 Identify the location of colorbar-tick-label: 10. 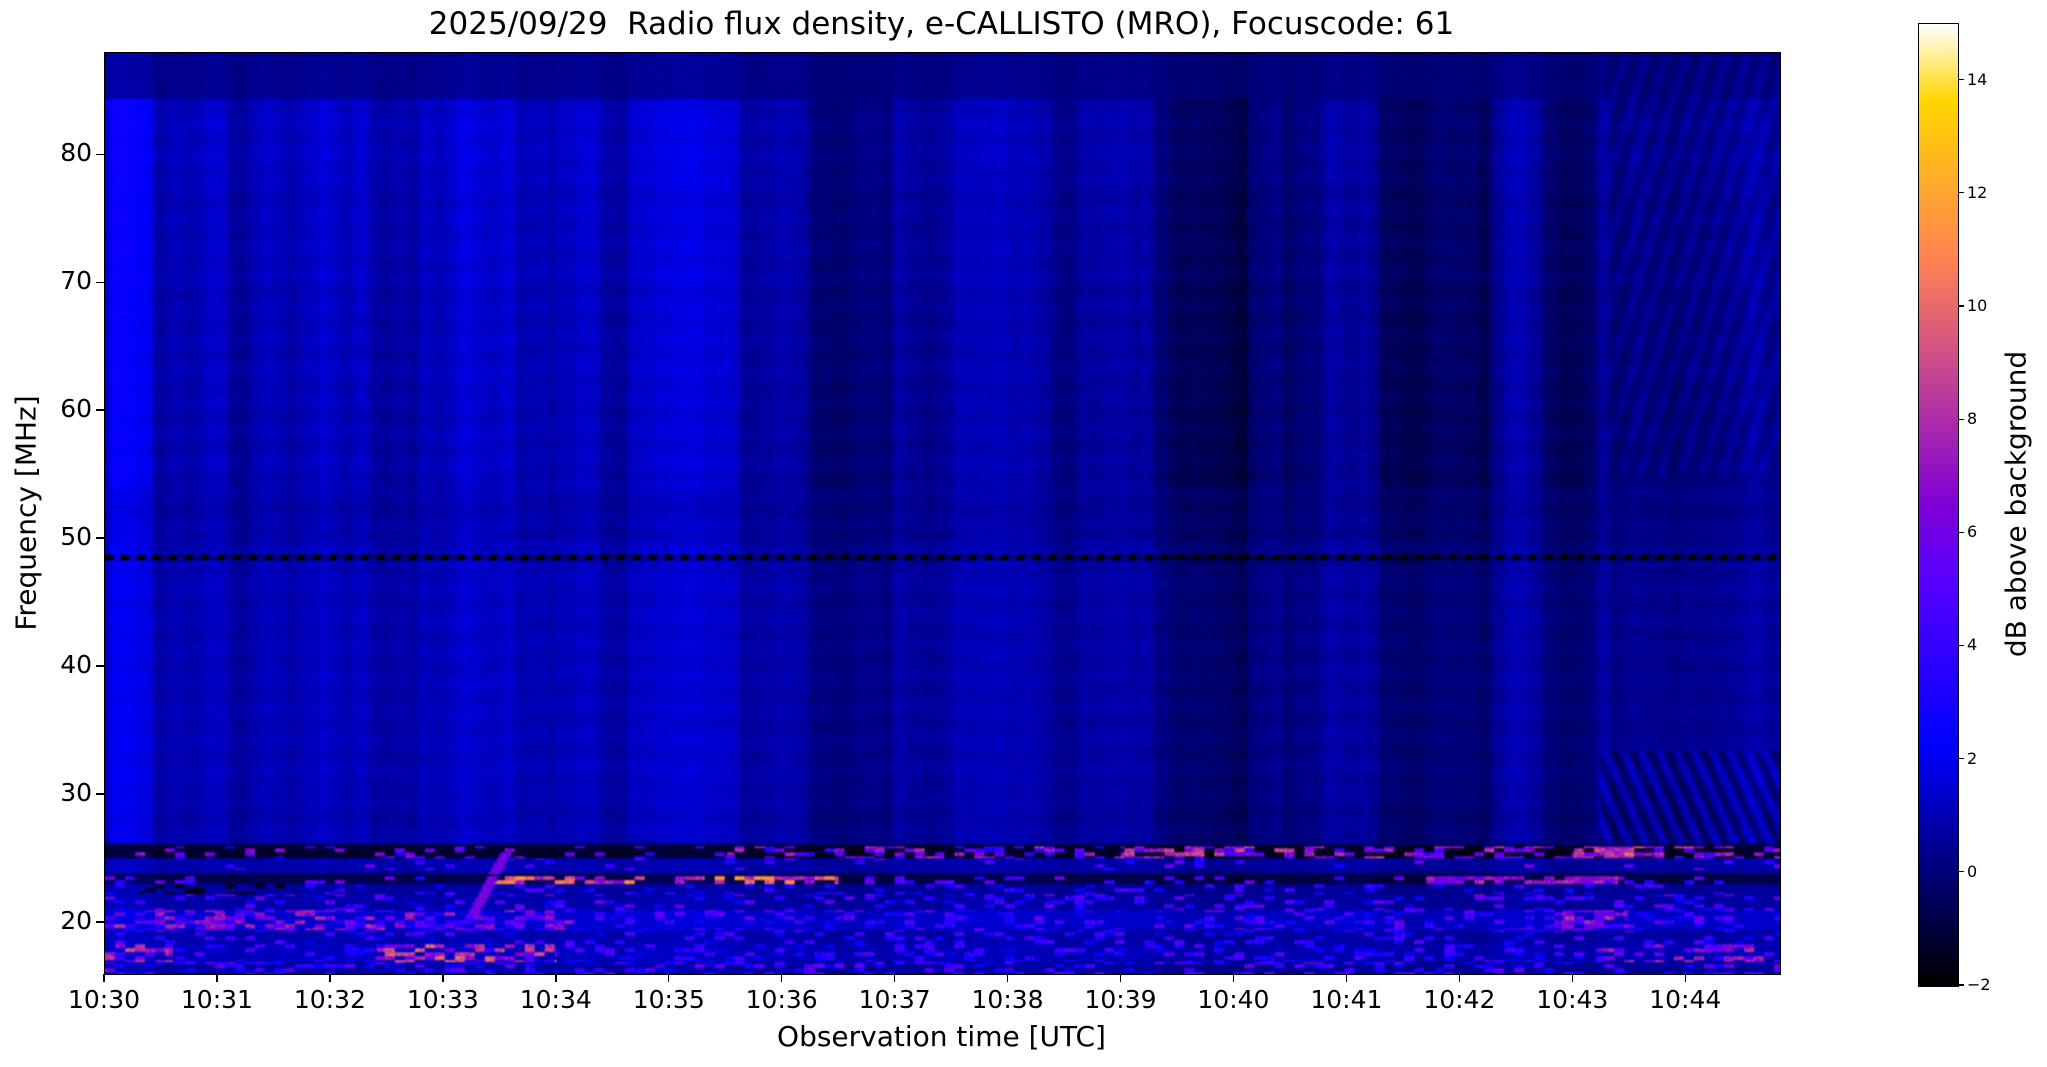
(1977, 305).